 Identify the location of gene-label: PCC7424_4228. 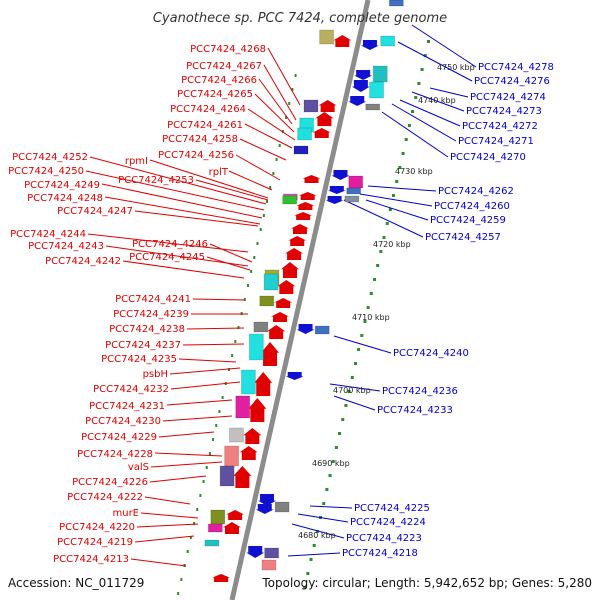
(115, 454).